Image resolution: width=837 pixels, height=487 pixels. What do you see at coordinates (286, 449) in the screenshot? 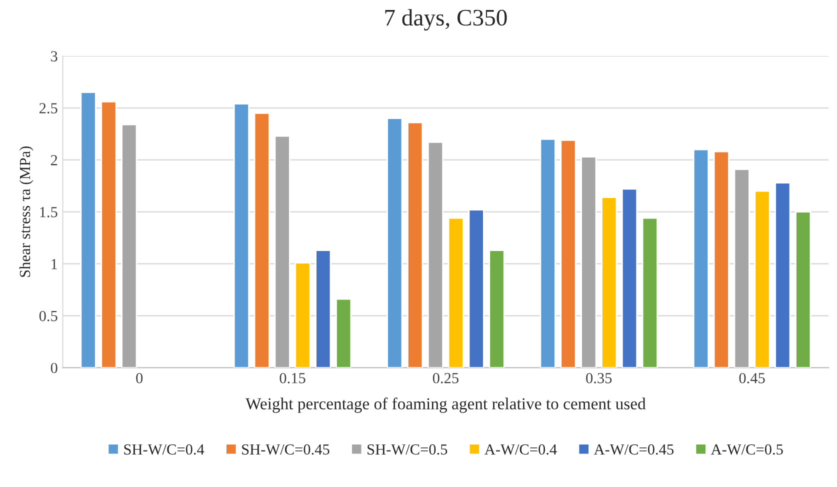
I see `legend-label: SH-W/C=0.45` at bounding box center [286, 449].